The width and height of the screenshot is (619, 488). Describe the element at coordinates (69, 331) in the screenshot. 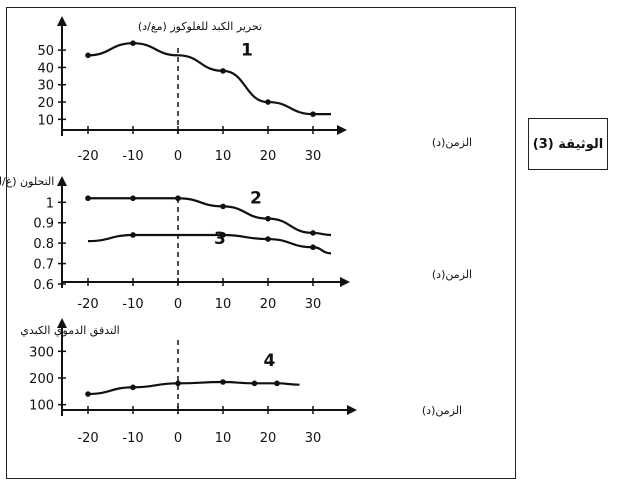

I see `y-axis-label: التدفق الدموي الكبدي` at that location.